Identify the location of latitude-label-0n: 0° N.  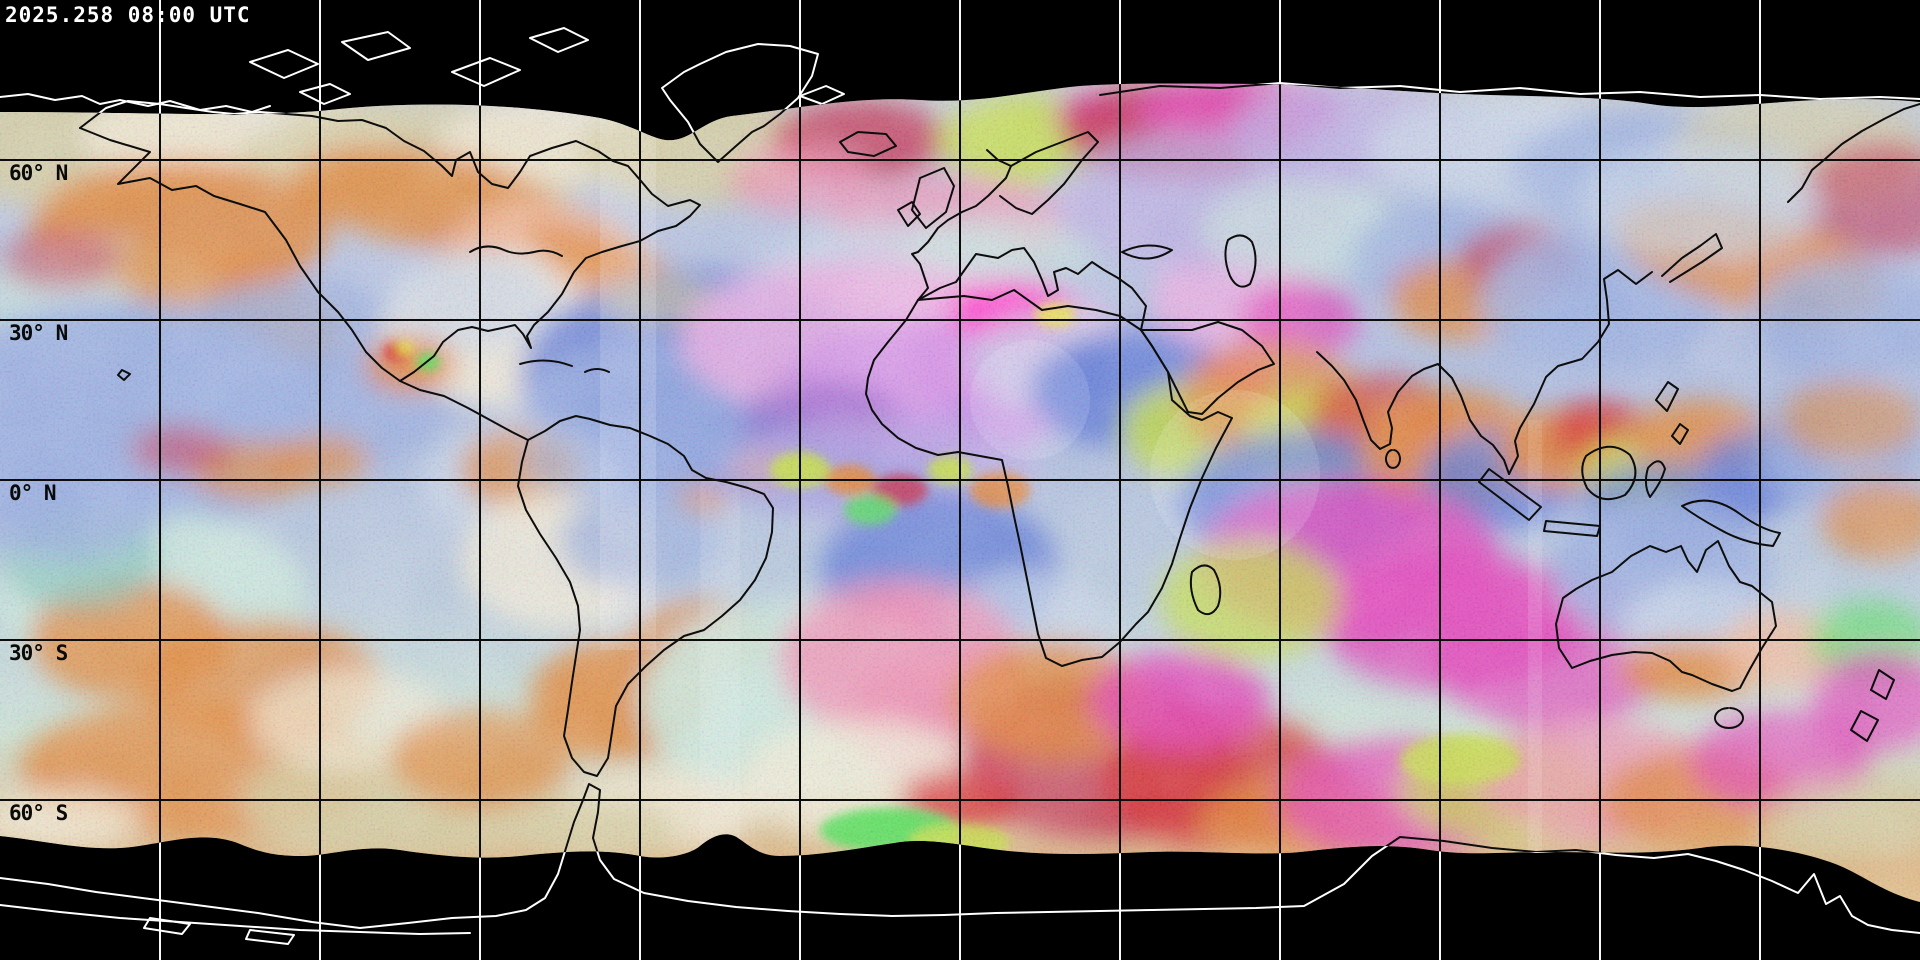
(33, 493).